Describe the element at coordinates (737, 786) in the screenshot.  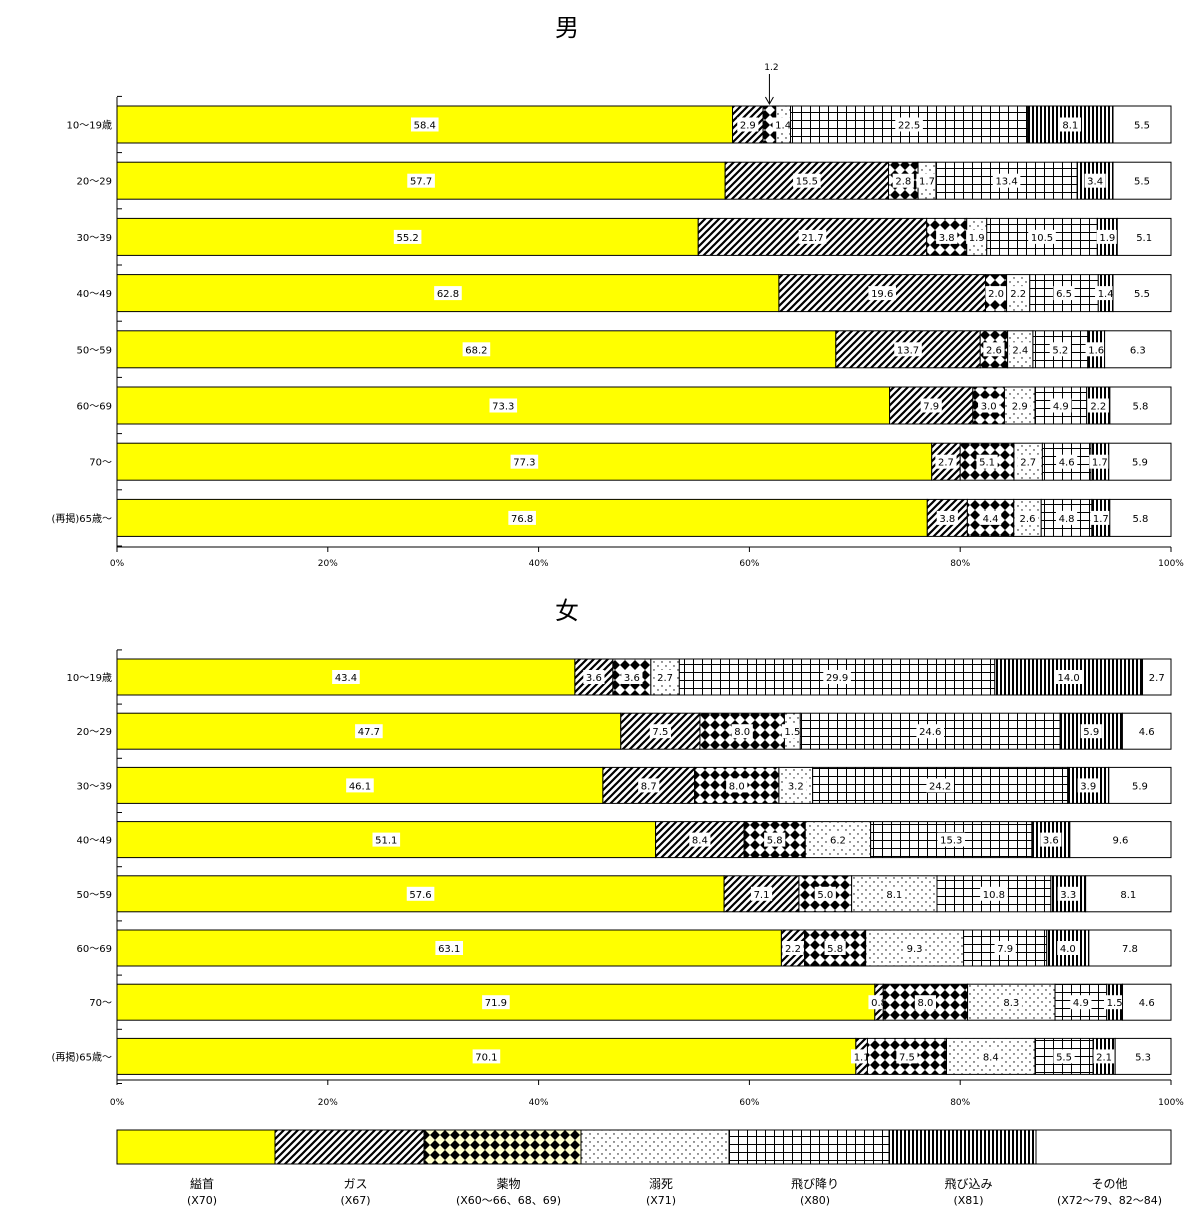
I see `data-label: 8.0` at that location.